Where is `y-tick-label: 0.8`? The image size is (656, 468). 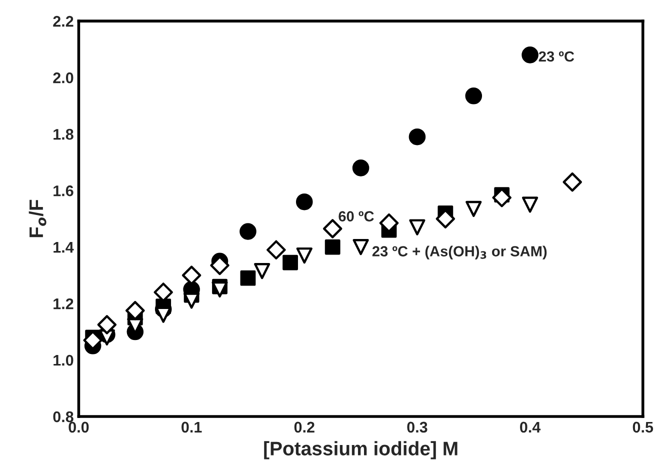 y-tick-label: 0.8 is located at coordinates (63, 416).